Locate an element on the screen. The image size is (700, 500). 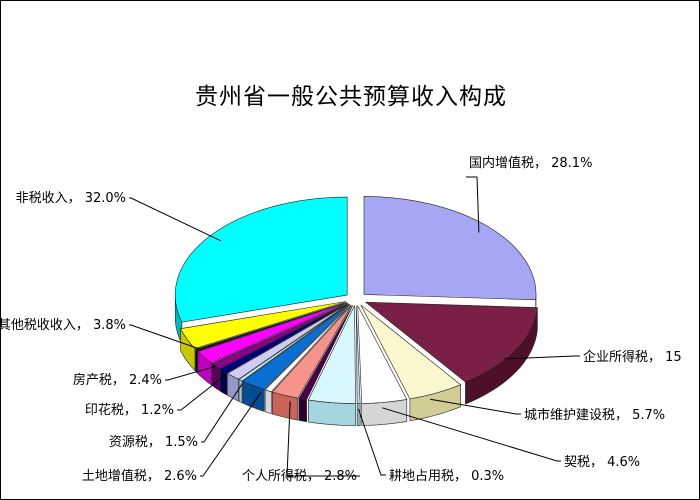
leader-line-非税收入 is located at coordinates (175, 219).